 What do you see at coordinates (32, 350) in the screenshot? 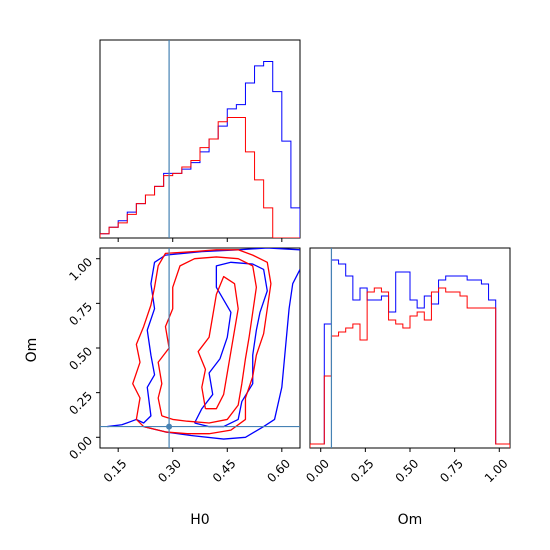
I see `y-axis-label-om: Om` at bounding box center [32, 350].